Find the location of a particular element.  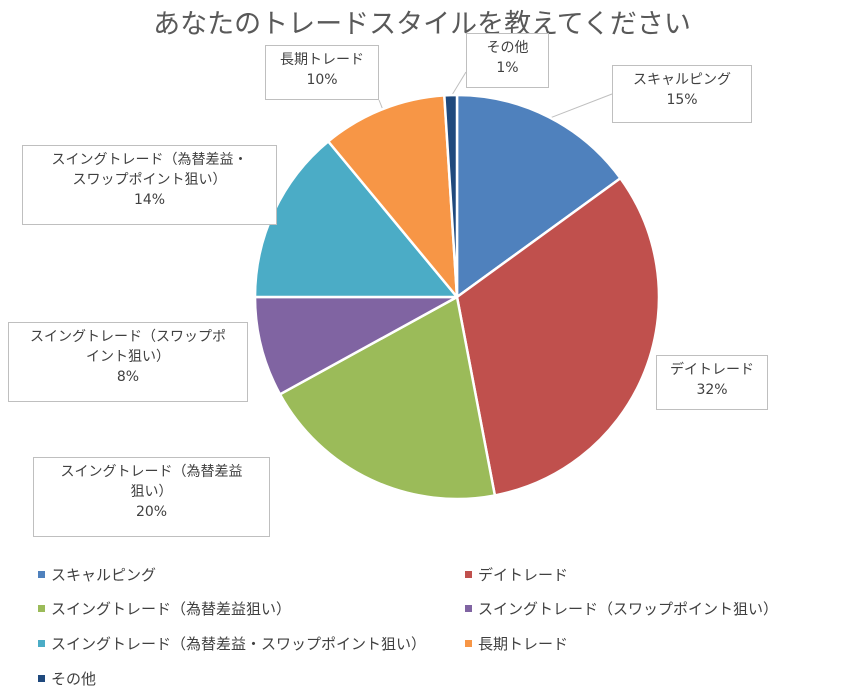

legend-item-1: デイトレード is located at coordinates (516, 574).